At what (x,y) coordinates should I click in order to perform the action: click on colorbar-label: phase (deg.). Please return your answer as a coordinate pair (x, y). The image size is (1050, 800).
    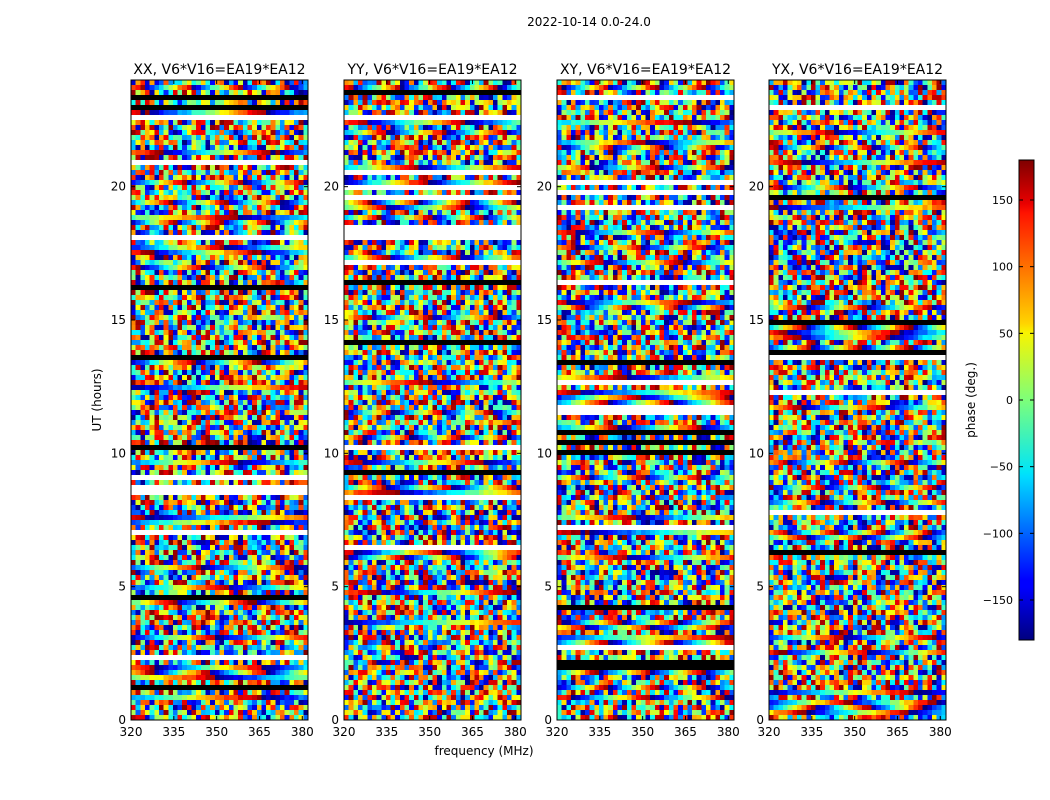
    Looking at the image, I should click on (971, 400).